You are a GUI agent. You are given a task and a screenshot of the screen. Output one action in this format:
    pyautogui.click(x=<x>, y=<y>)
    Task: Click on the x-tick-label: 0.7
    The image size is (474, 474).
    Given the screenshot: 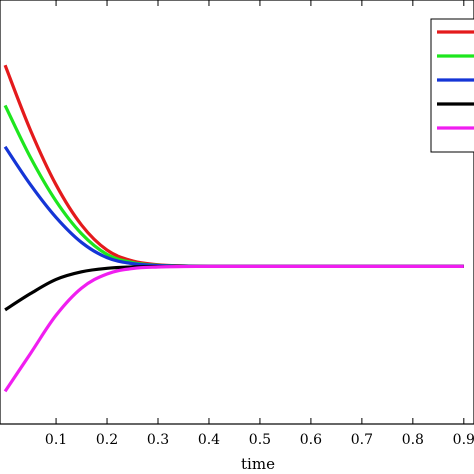 What is the action you would take?
    pyautogui.click(x=362, y=440)
    